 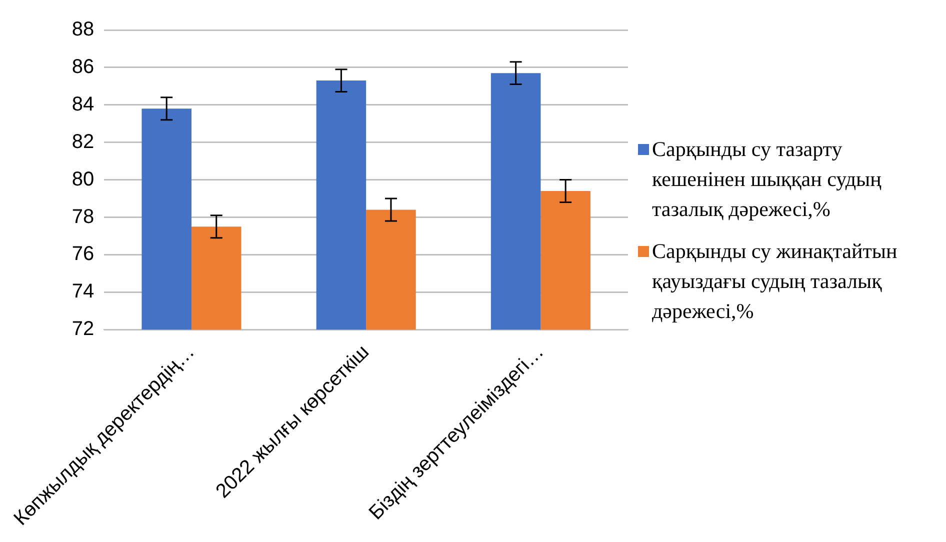 What do you see at coordinates (83, 217) in the screenshot?
I see `y-tick-label: 78` at bounding box center [83, 217].